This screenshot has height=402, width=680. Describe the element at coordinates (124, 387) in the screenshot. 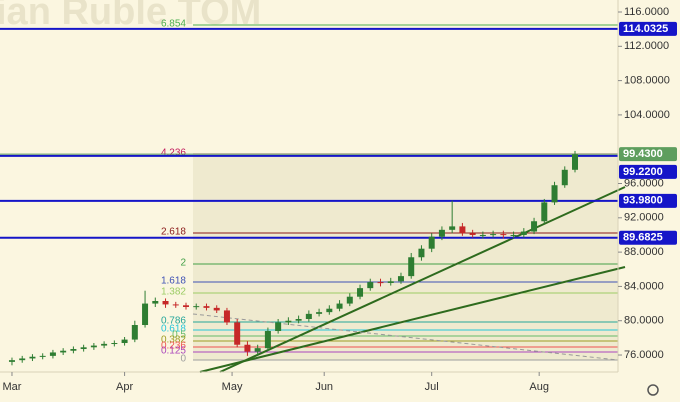

I see `x-tick-label: Apr` at that location.